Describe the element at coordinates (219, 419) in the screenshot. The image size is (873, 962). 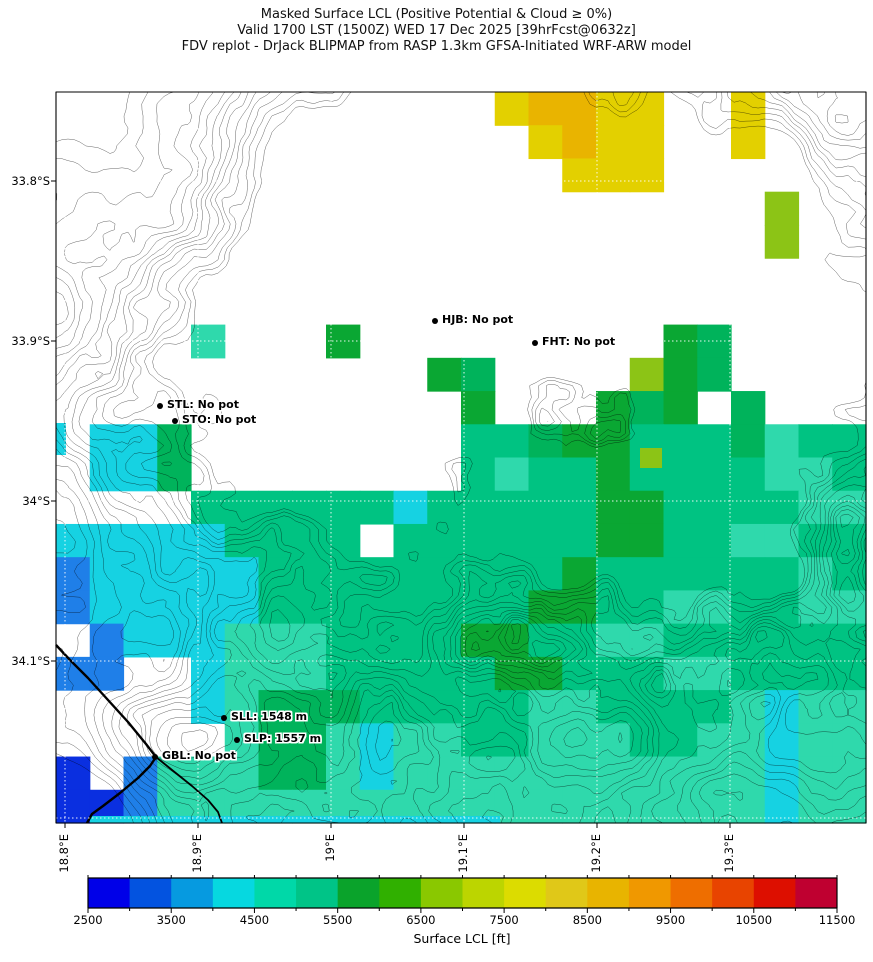
I see `station-label-sto: STO: No pot` at that location.